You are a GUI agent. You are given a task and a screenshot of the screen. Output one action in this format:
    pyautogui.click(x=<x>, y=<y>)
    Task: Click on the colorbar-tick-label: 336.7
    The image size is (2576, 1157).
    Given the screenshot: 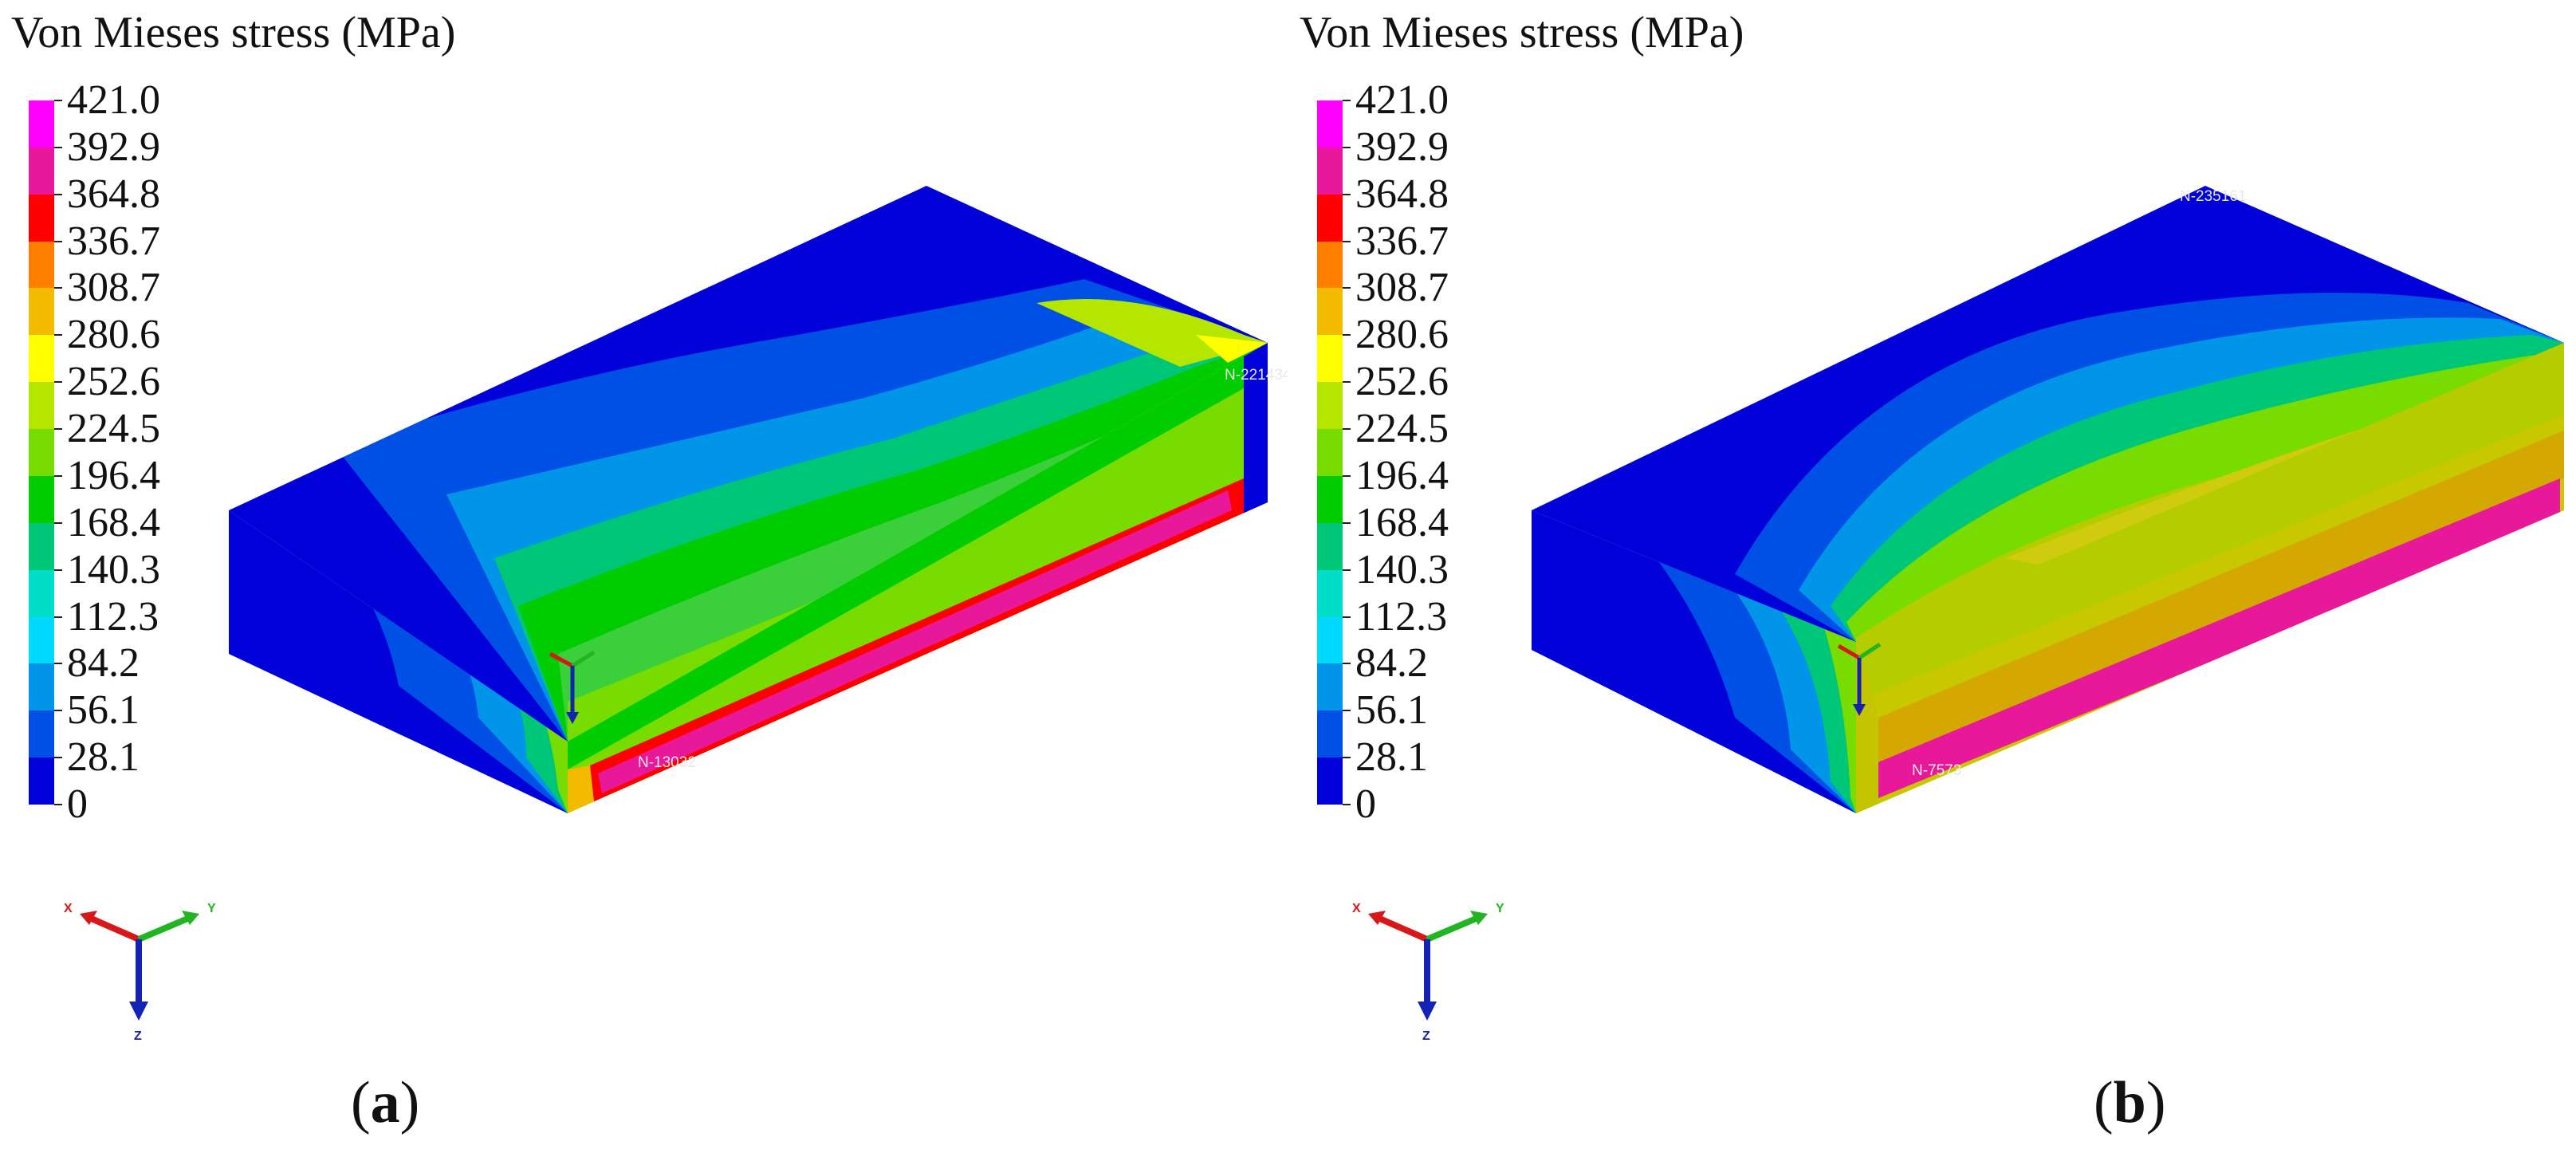 What is the action you would take?
    pyautogui.click(x=1402, y=241)
    